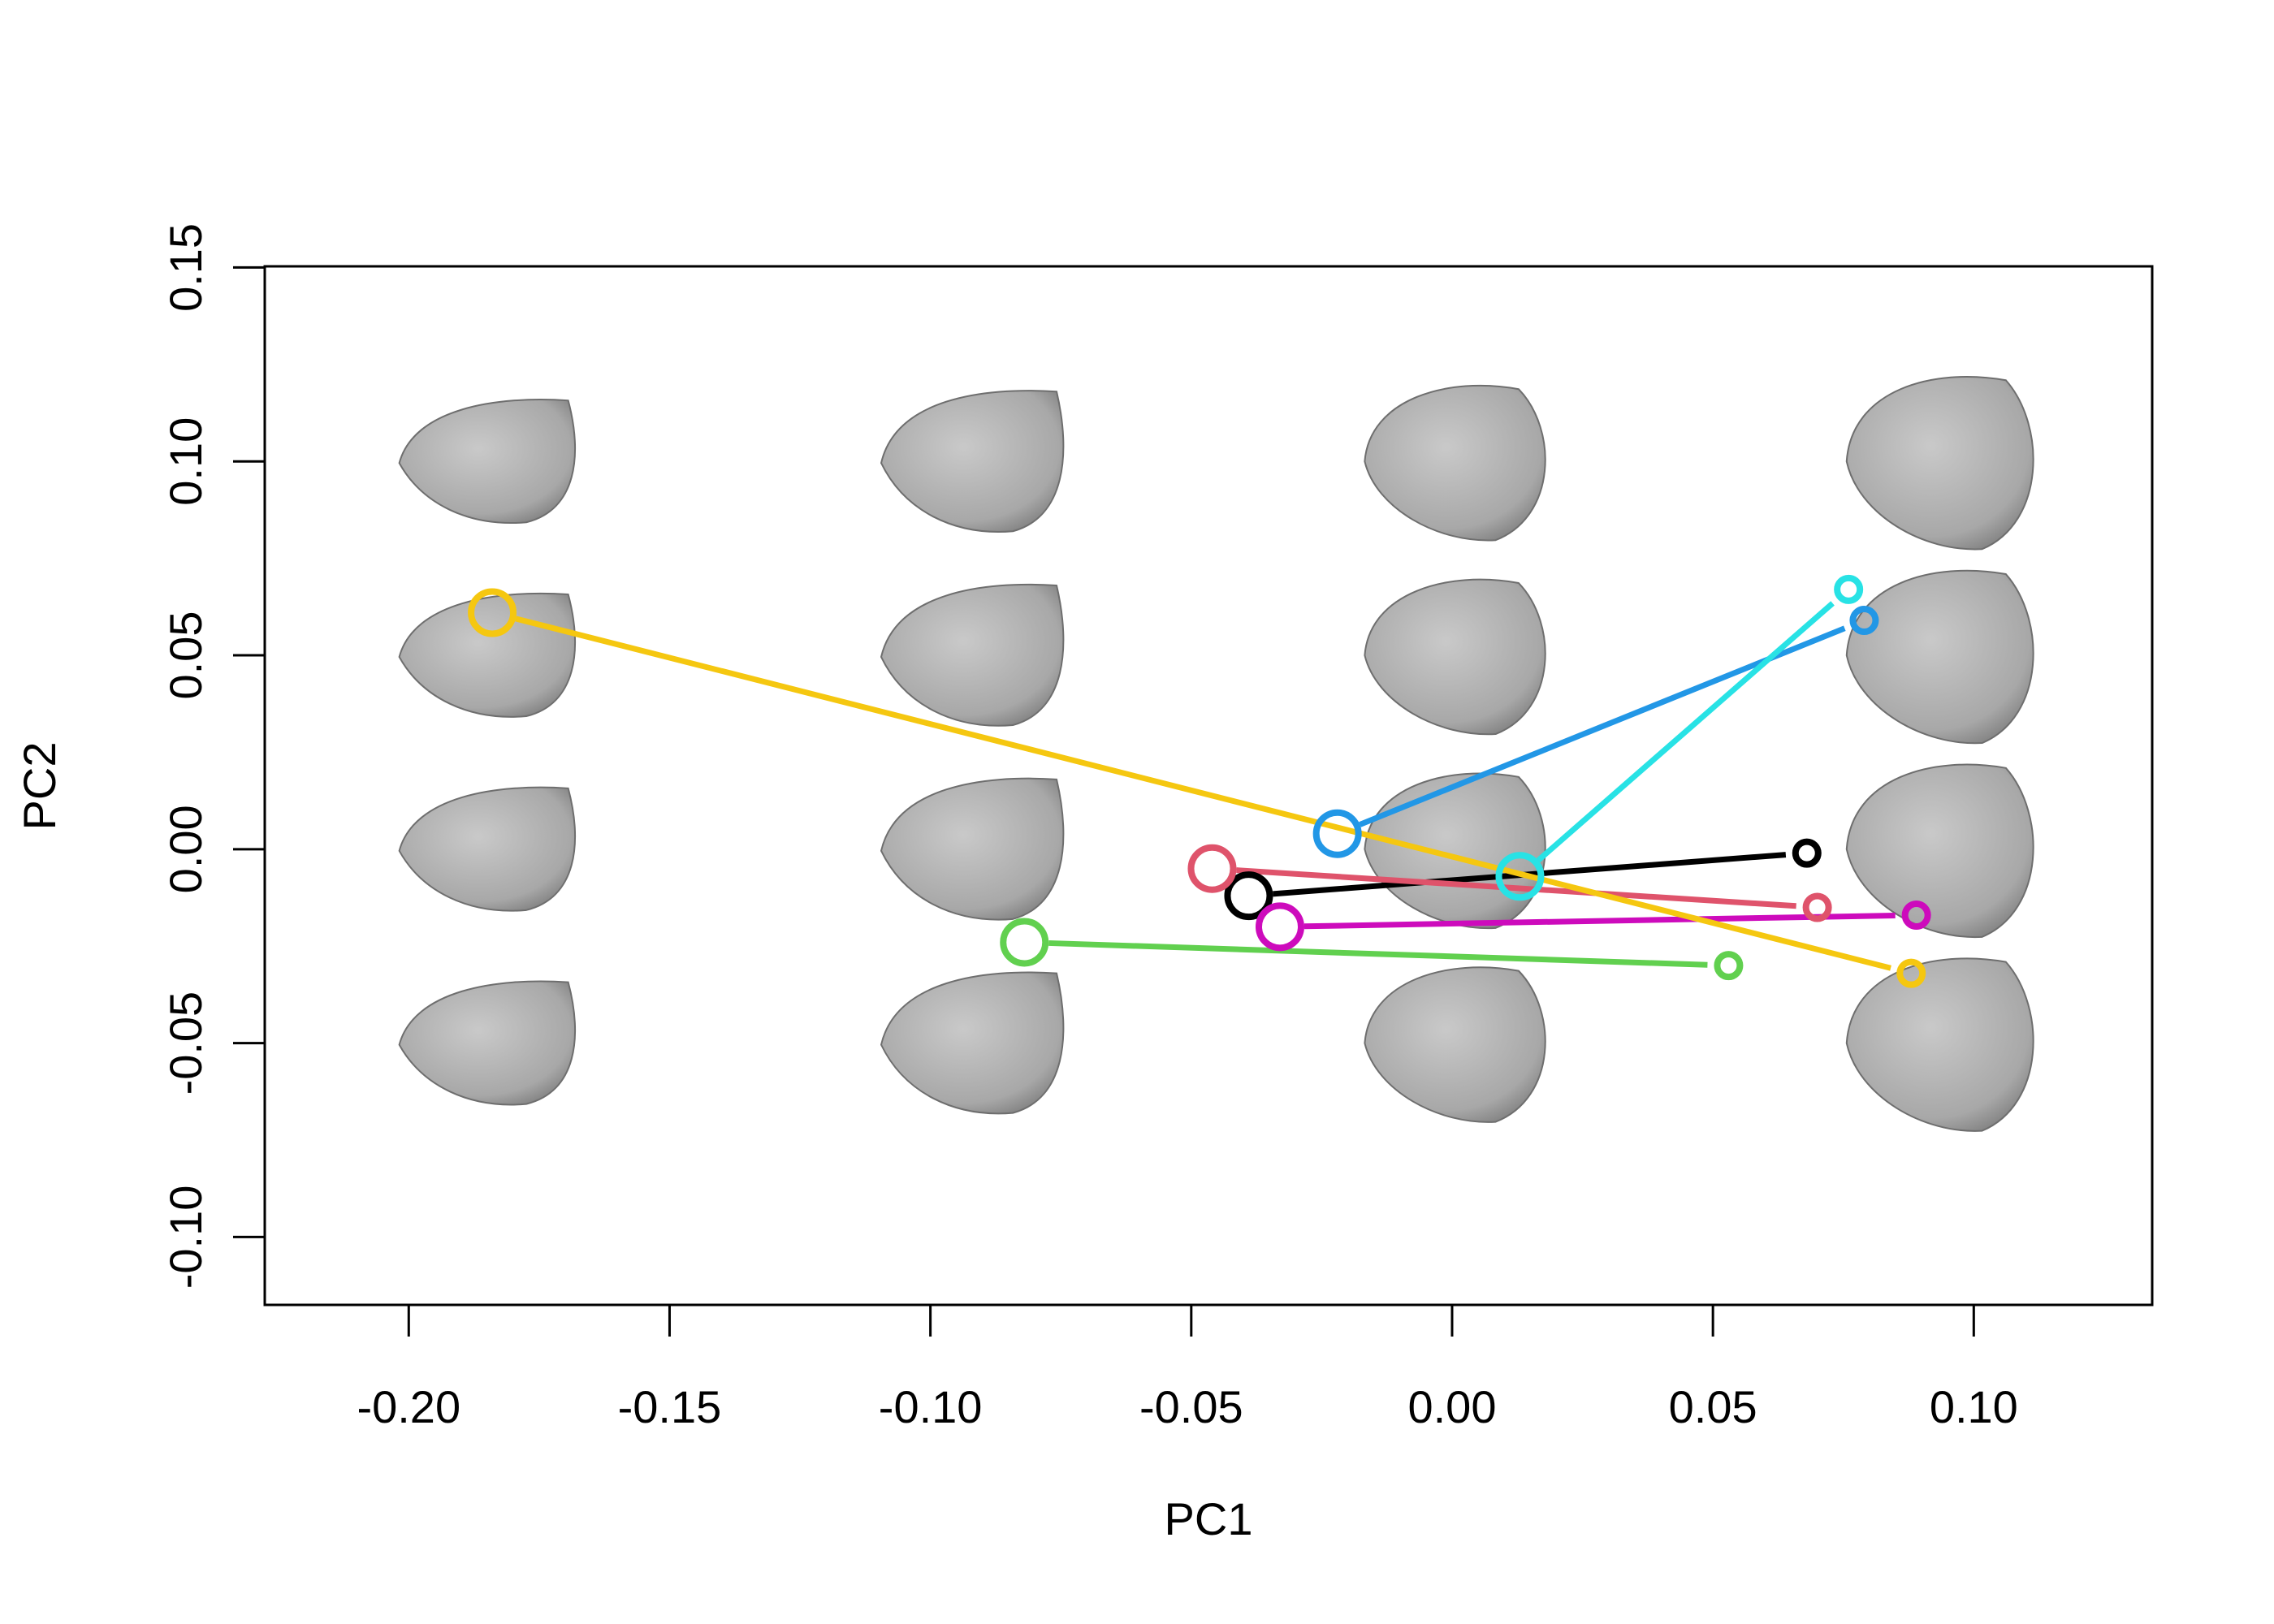 The height and width of the screenshot is (1624, 2274). What do you see at coordinates (409, 1406) in the screenshot?
I see `x-tick-label: -0.20` at bounding box center [409, 1406].